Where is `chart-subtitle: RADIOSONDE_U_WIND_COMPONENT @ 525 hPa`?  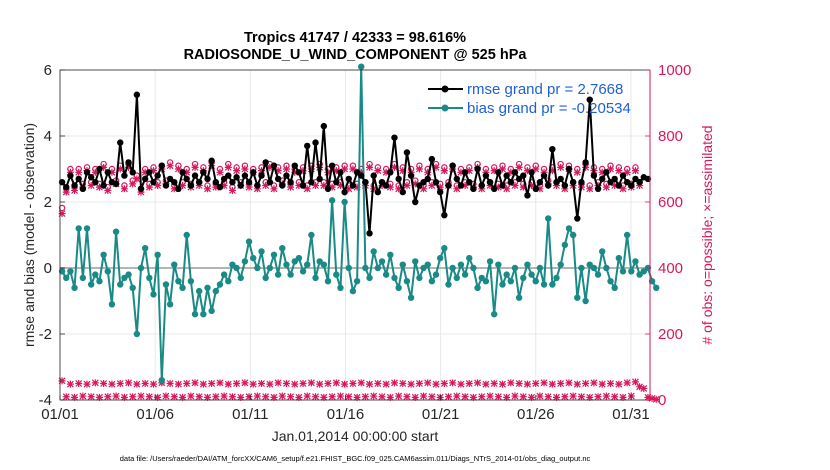
chart-subtitle: RADIOSONDE_U_WIND_COMPONENT @ 525 hPa is located at coordinates (356, 55).